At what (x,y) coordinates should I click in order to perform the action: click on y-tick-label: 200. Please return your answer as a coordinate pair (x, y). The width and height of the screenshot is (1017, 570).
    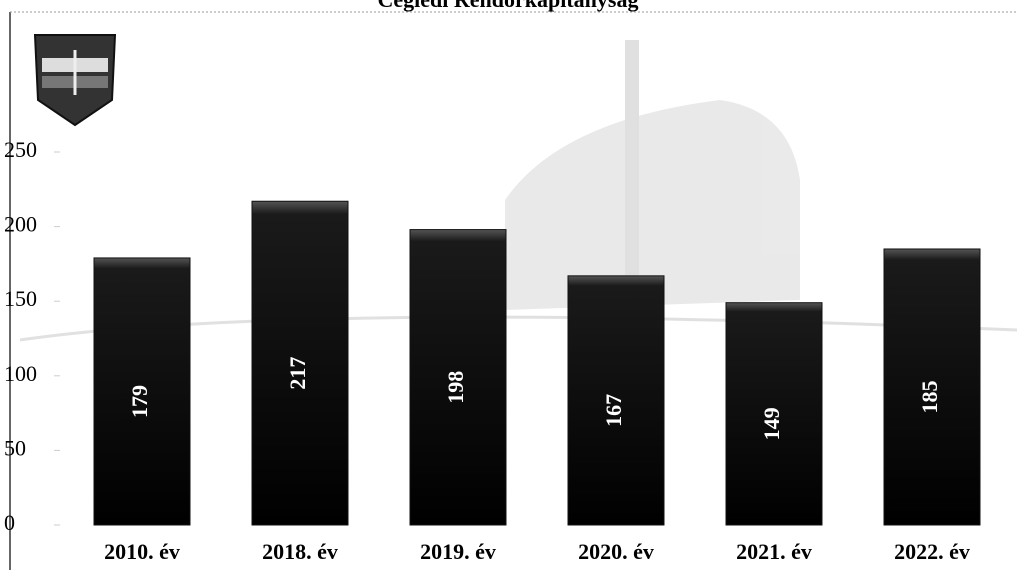
    Looking at the image, I should click on (20, 224).